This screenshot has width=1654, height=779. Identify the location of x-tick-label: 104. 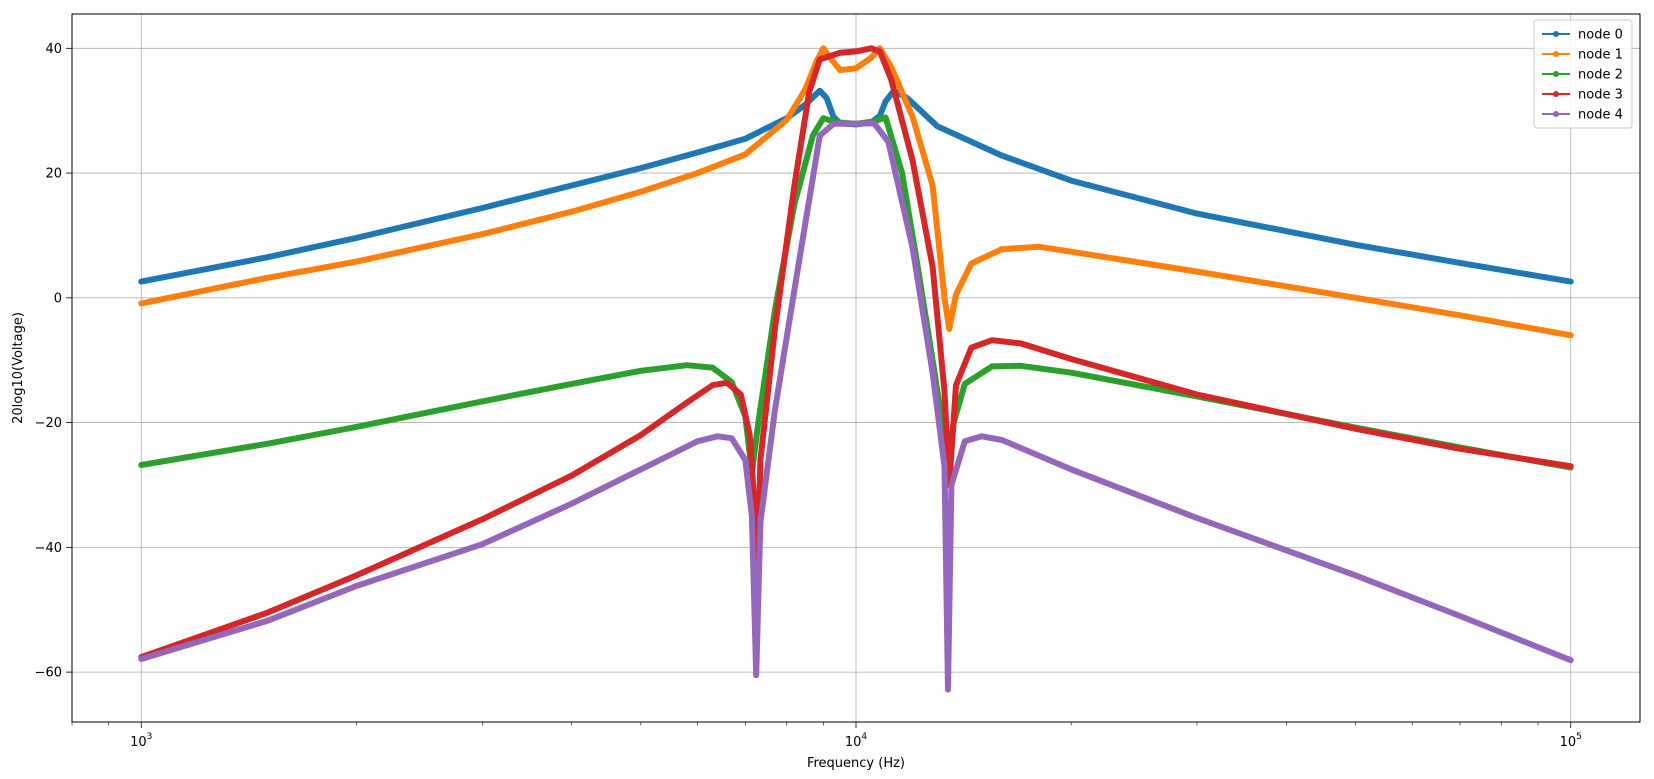
(856, 741).